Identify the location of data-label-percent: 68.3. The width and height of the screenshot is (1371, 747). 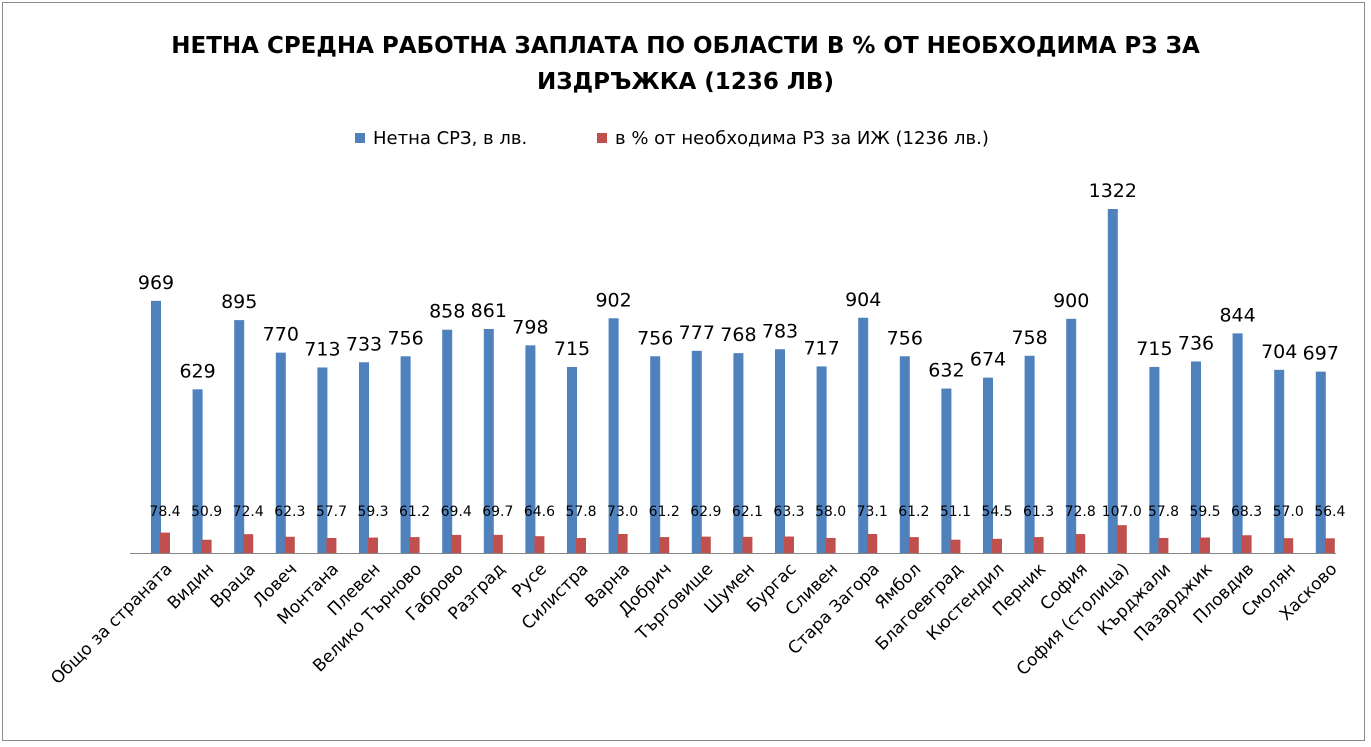
(1246, 512).